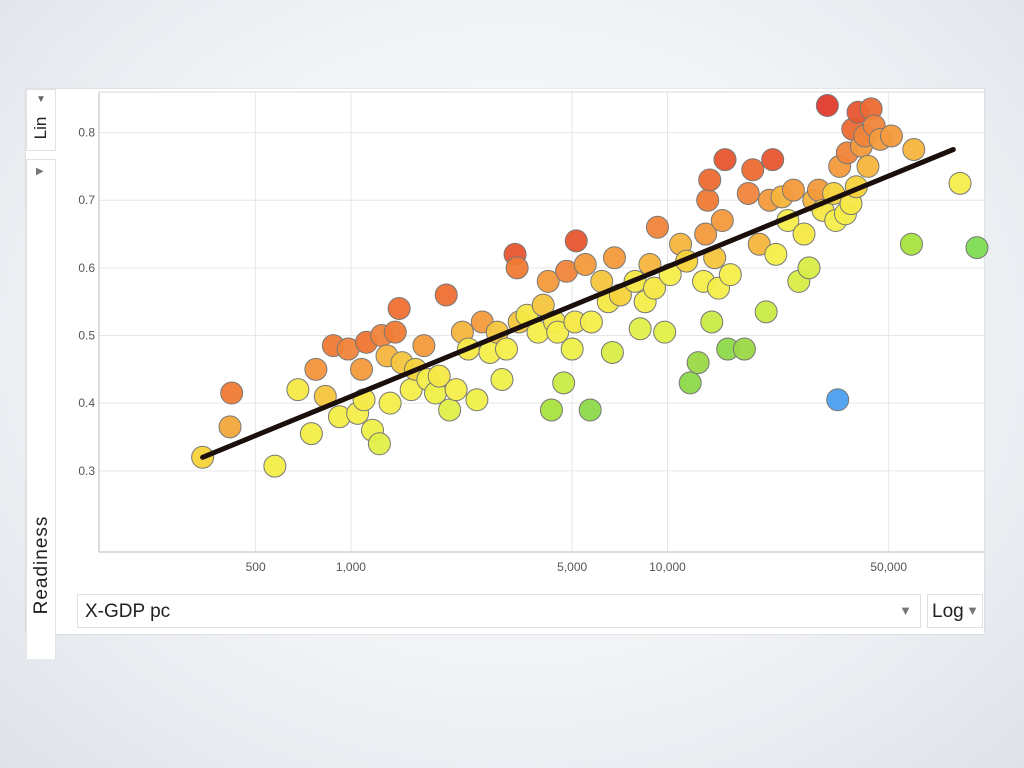 This screenshot has width=1024, height=768. What do you see at coordinates (41, 120) in the screenshot?
I see `y-scale-dropdown: ▼ Lin` at bounding box center [41, 120].